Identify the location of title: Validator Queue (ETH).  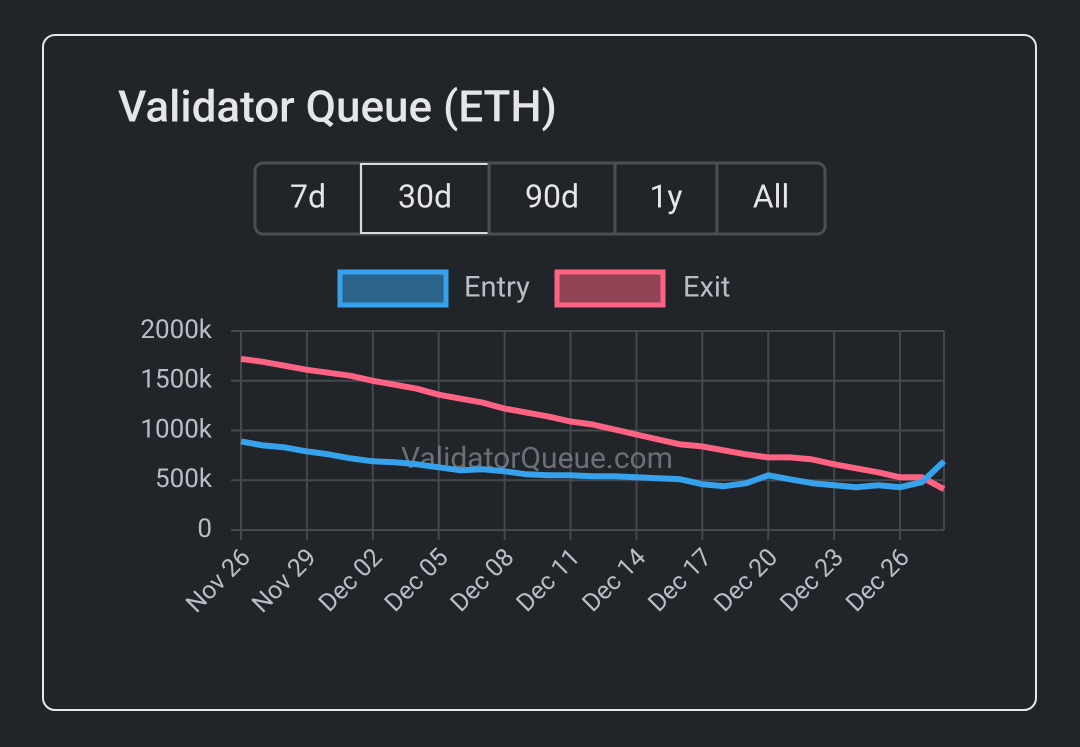
(337, 107).